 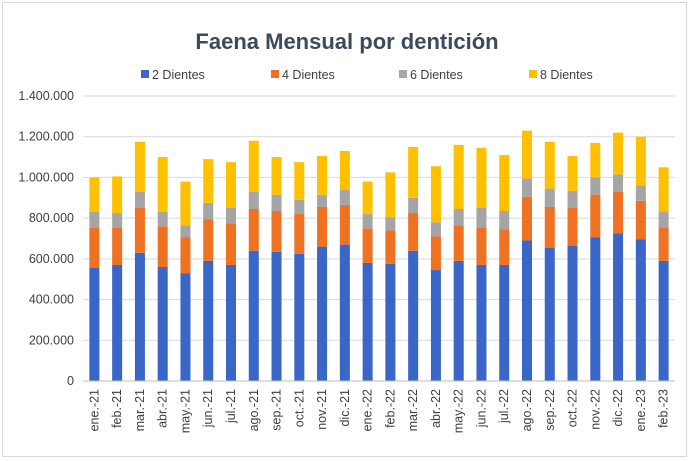 What do you see at coordinates (51, 218) in the screenshot?
I see `y-tick-label: 800.000` at bounding box center [51, 218].